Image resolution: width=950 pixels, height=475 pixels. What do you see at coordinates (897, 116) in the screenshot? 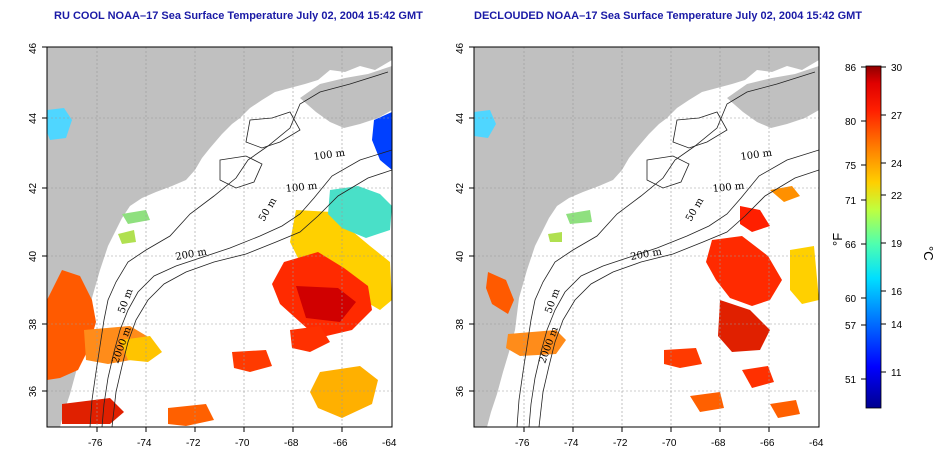
I see `celsius-tick: 27` at bounding box center [897, 116].